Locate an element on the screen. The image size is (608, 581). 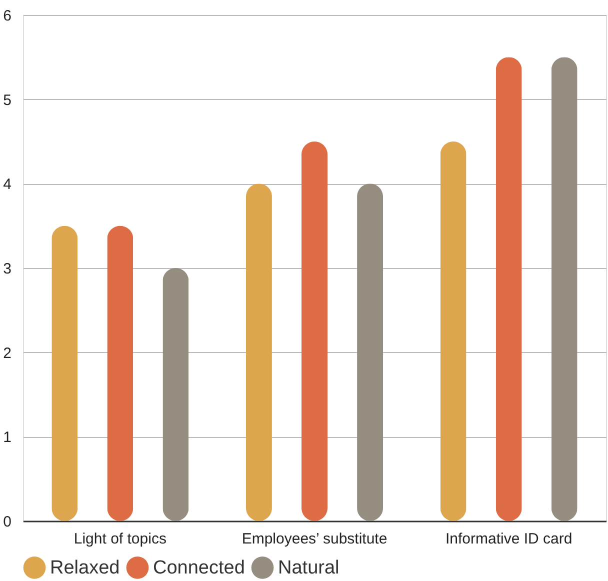
y-tick-label: 3 is located at coordinates (7, 269).